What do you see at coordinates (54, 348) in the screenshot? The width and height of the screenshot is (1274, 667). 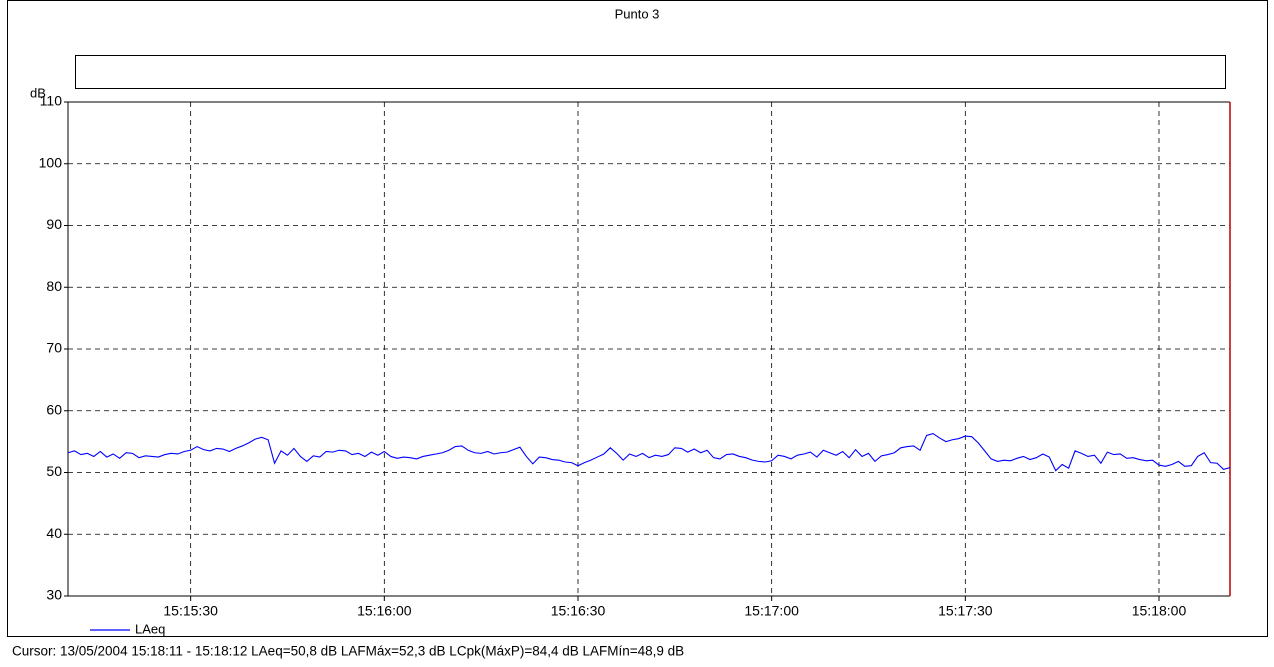 I see `y-tick-label: 70` at bounding box center [54, 348].